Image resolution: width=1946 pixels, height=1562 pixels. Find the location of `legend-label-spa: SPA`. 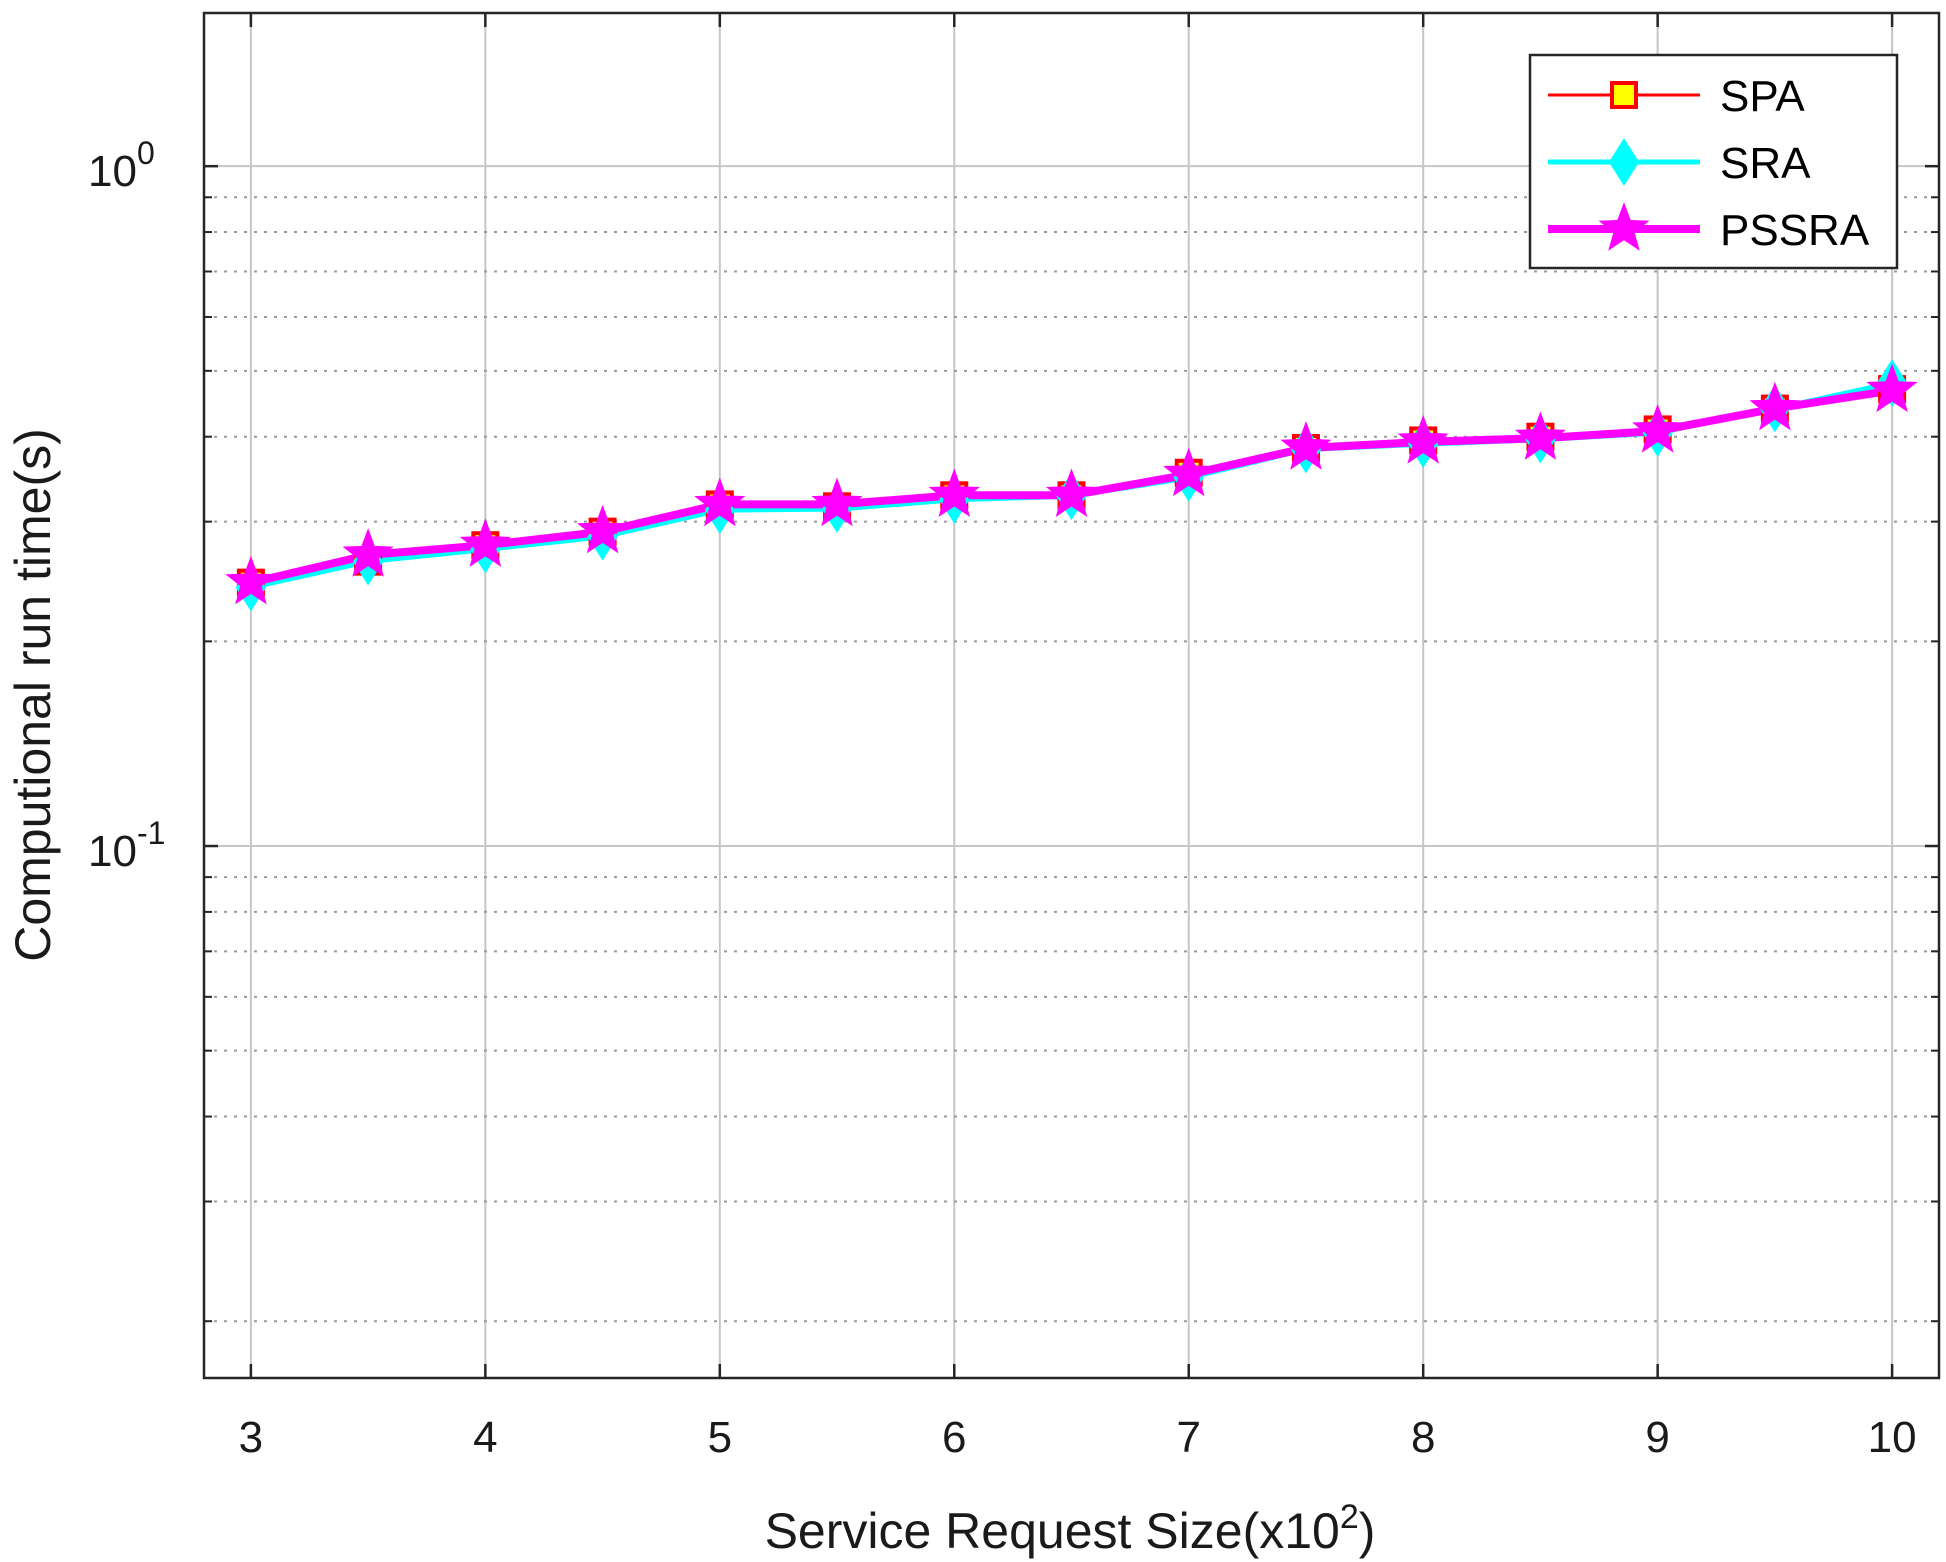

legend-label-spa: SPA is located at coordinates (1762, 96).